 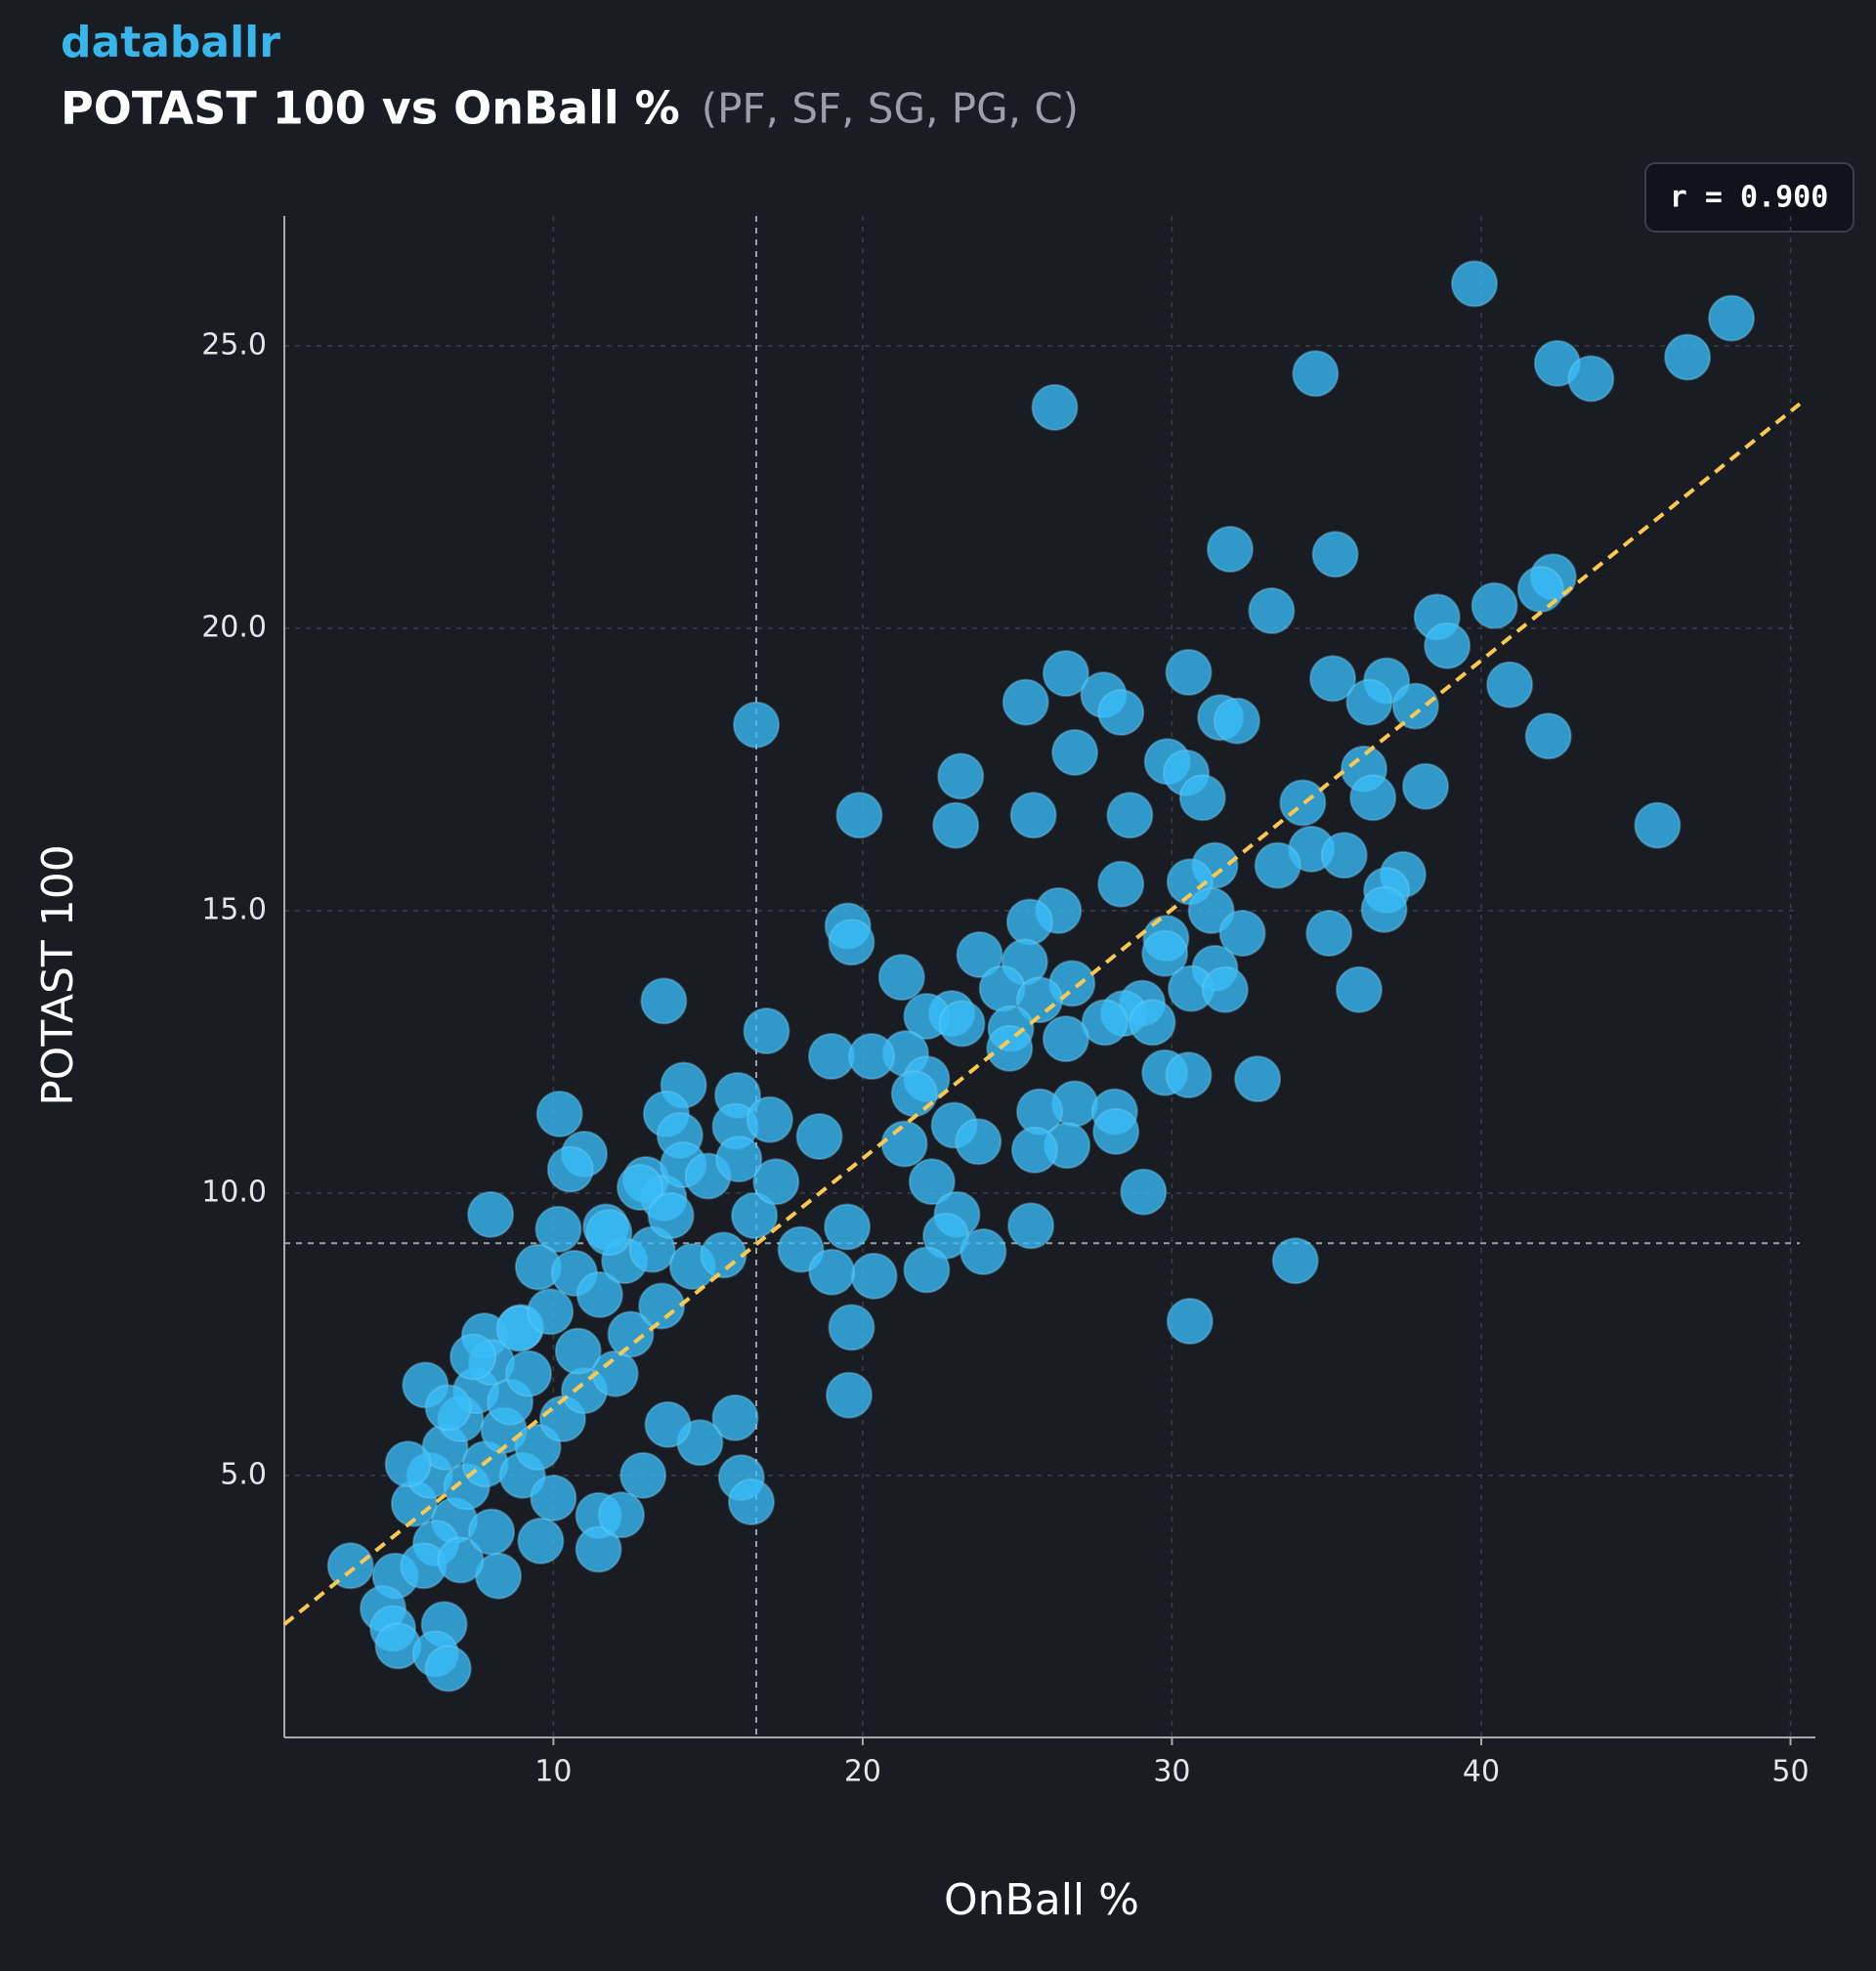 What do you see at coordinates (234, 1192) in the screenshot?
I see `y-tick-label: 10.0` at bounding box center [234, 1192].